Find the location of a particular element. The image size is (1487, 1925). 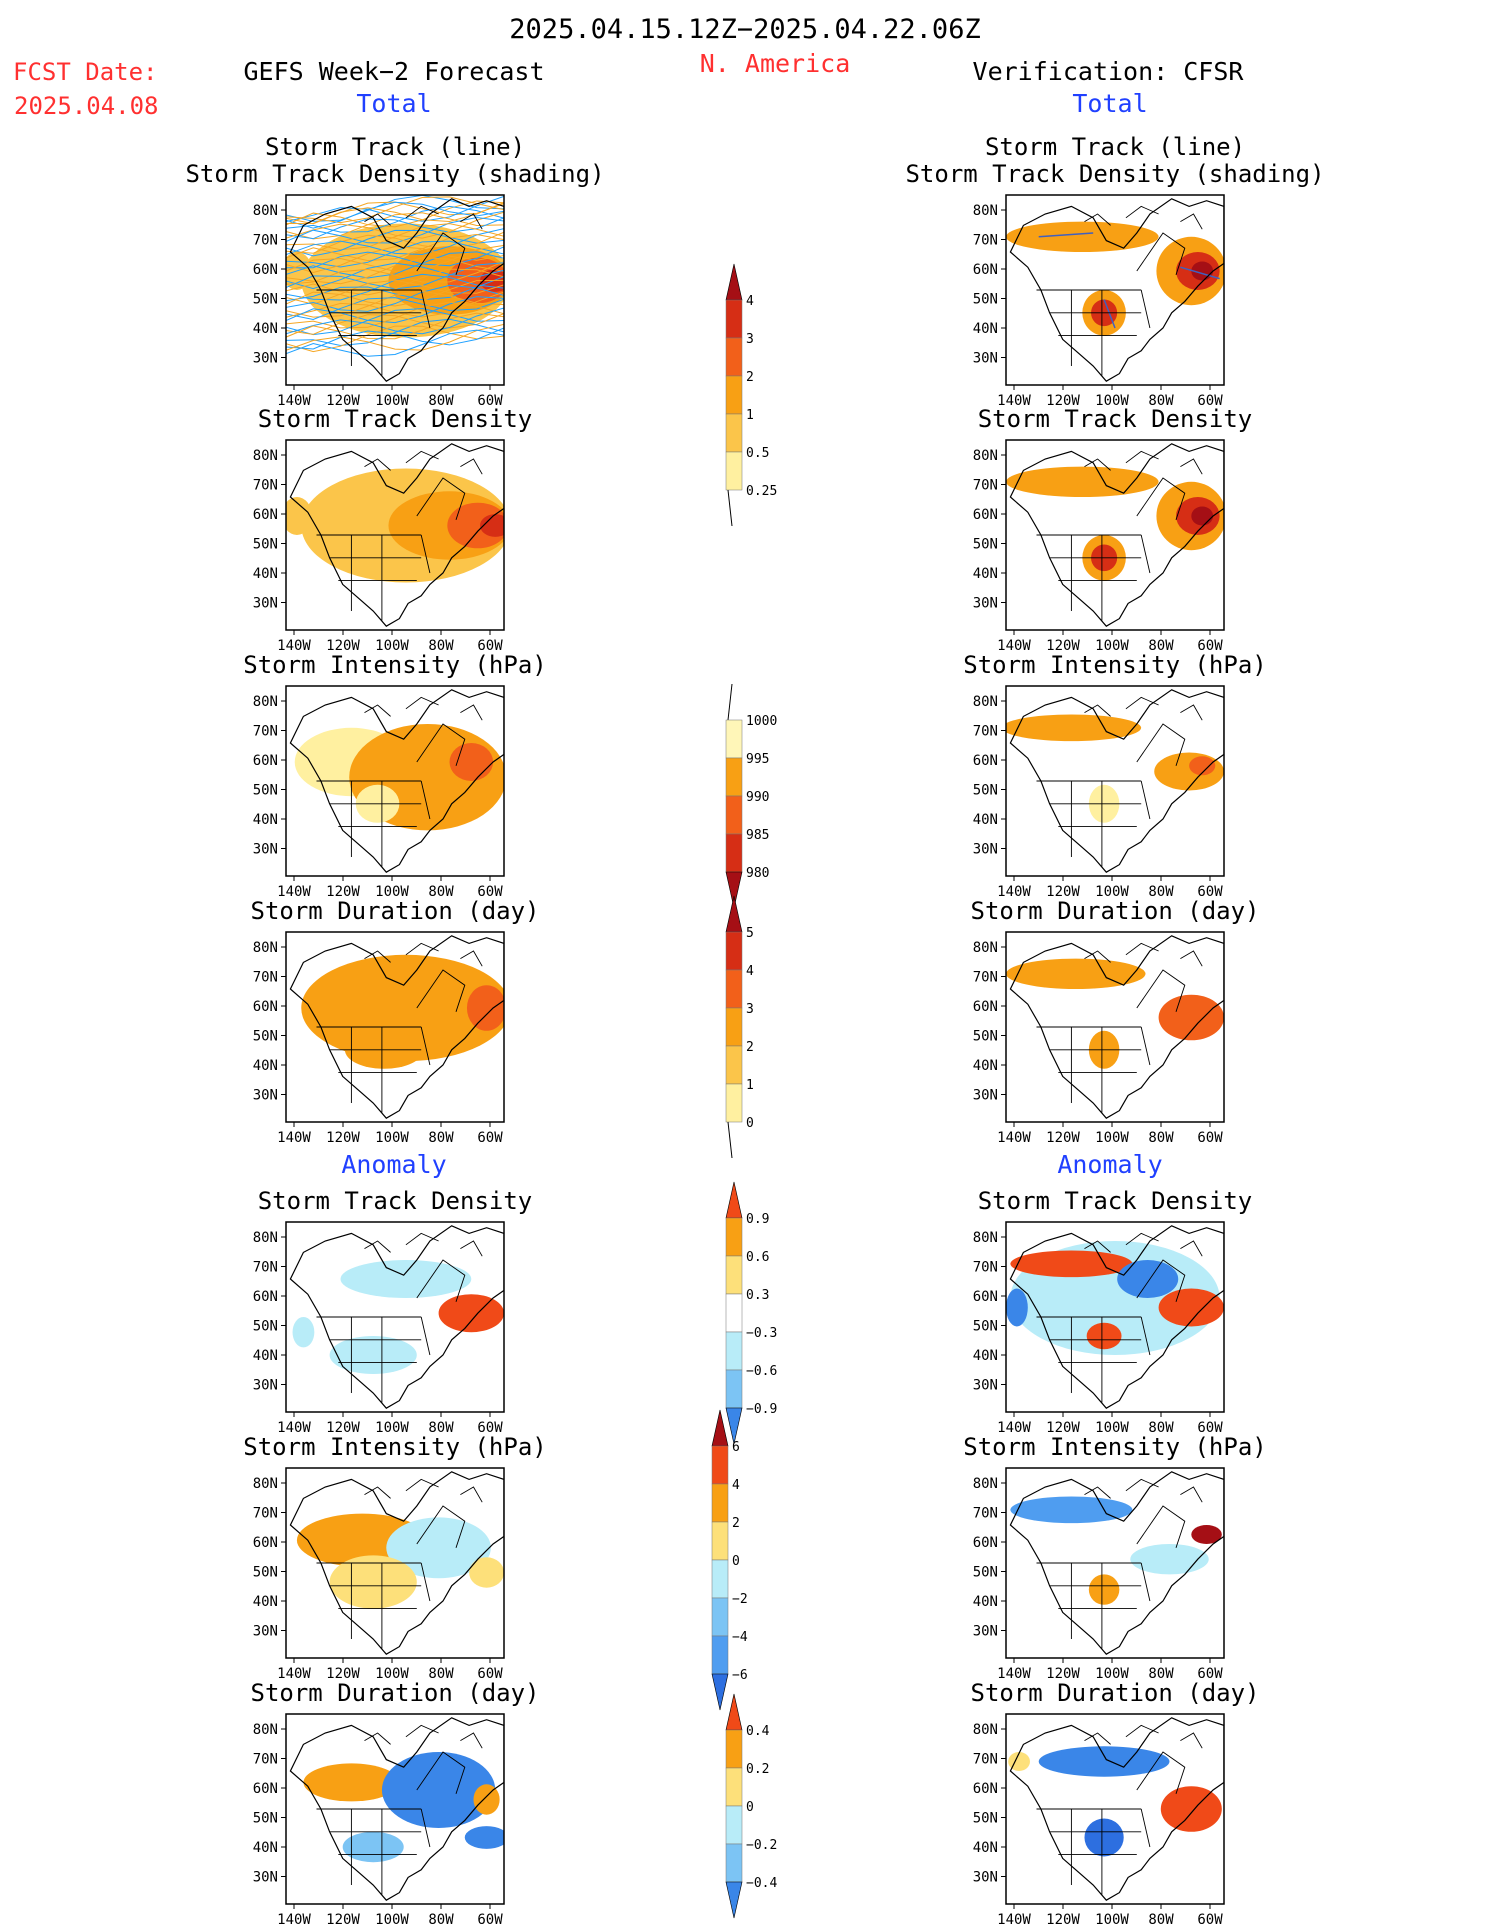

right-total-label: Total is located at coordinates (1109, 103).